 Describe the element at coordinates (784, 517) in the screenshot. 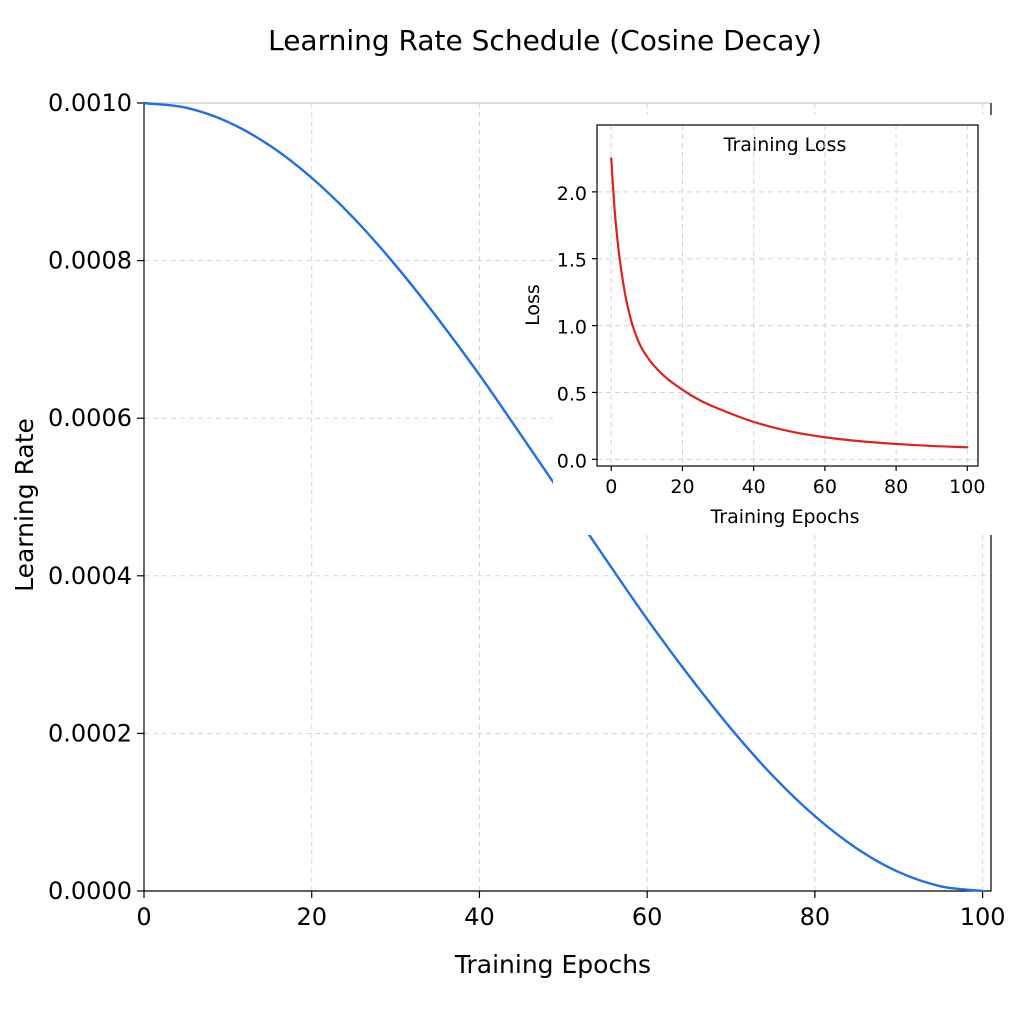

I see `inset-x-axis-label: Training Epochs` at that location.